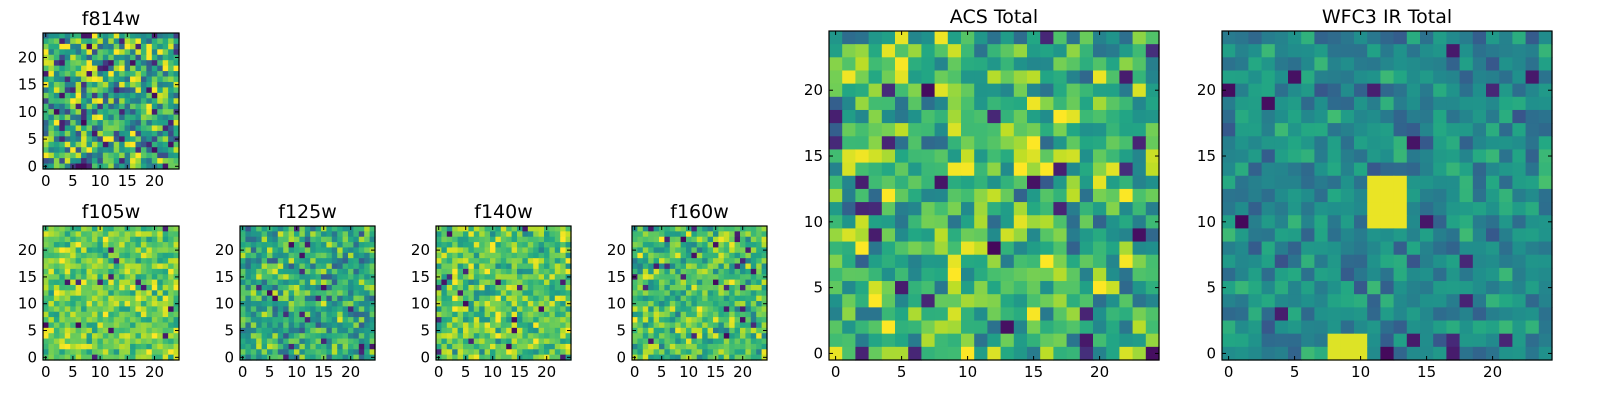 Image resolution: width=1600 pixels, height=400 pixels. What do you see at coordinates (32, 357) in the screenshot?
I see `y-tick-label: 0` at bounding box center [32, 357].